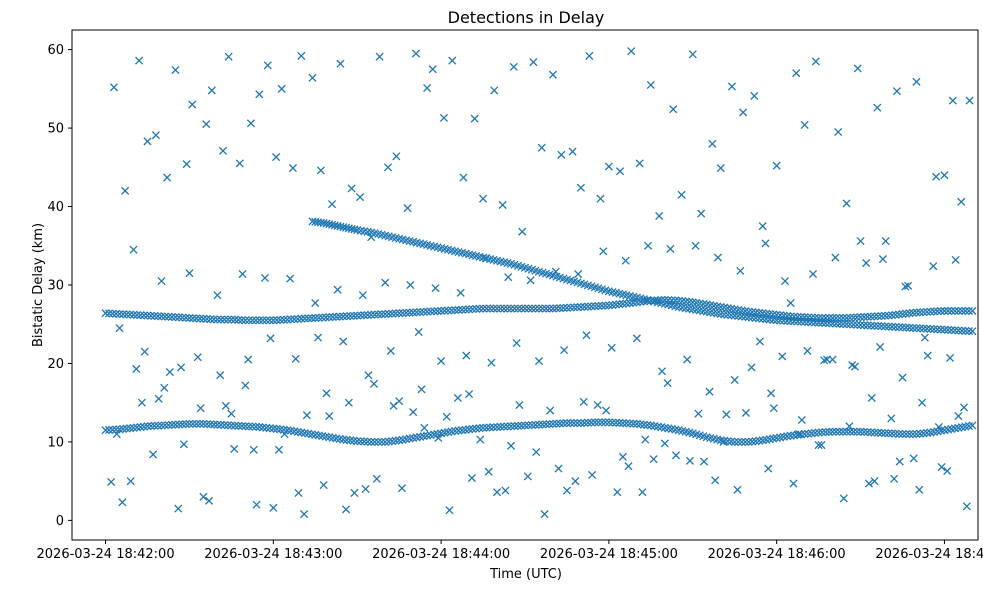 The height and width of the screenshot is (590, 983). I want to click on y-tick-label: 40, so click(55, 207).